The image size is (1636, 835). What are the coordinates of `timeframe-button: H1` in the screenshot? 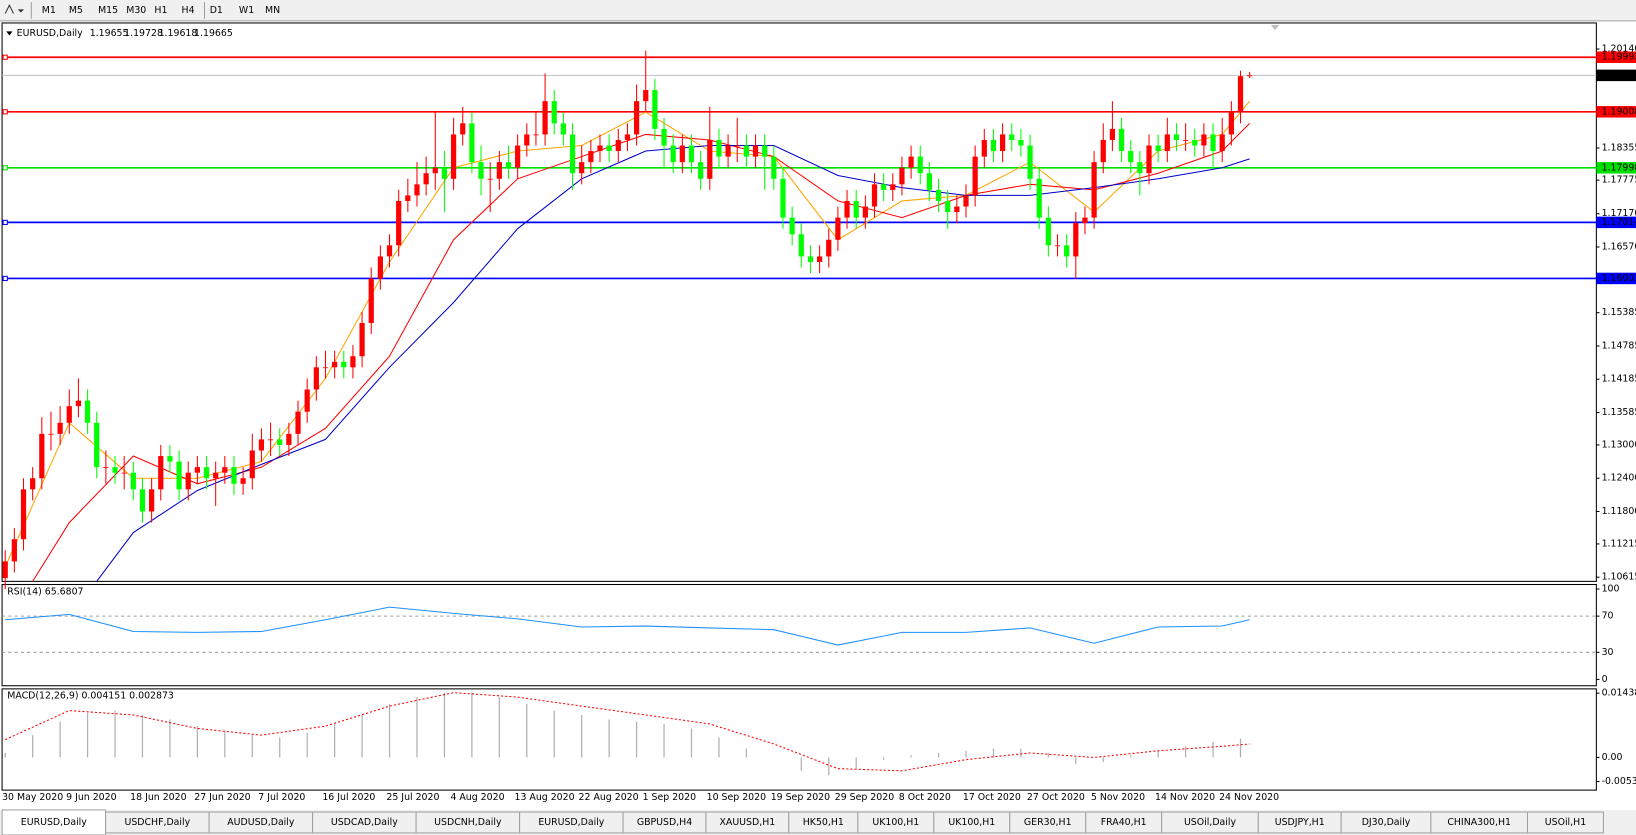 It's located at (160, 10).